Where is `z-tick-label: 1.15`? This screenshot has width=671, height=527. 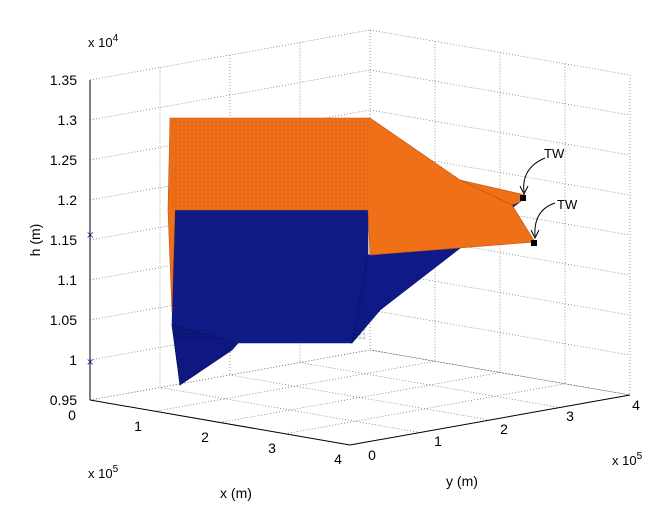 z-tick-label: 1.15 is located at coordinates (63, 240).